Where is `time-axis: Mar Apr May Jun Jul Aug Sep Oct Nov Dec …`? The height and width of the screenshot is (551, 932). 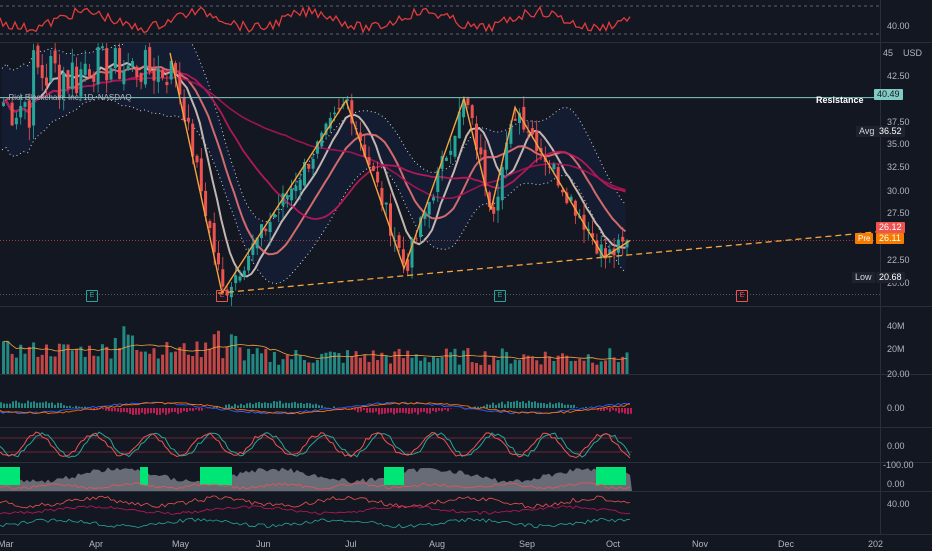
time-axis: Mar Apr May Jun Jul Aug Sep Oct Nov Dec … is located at coordinates (466, 542).